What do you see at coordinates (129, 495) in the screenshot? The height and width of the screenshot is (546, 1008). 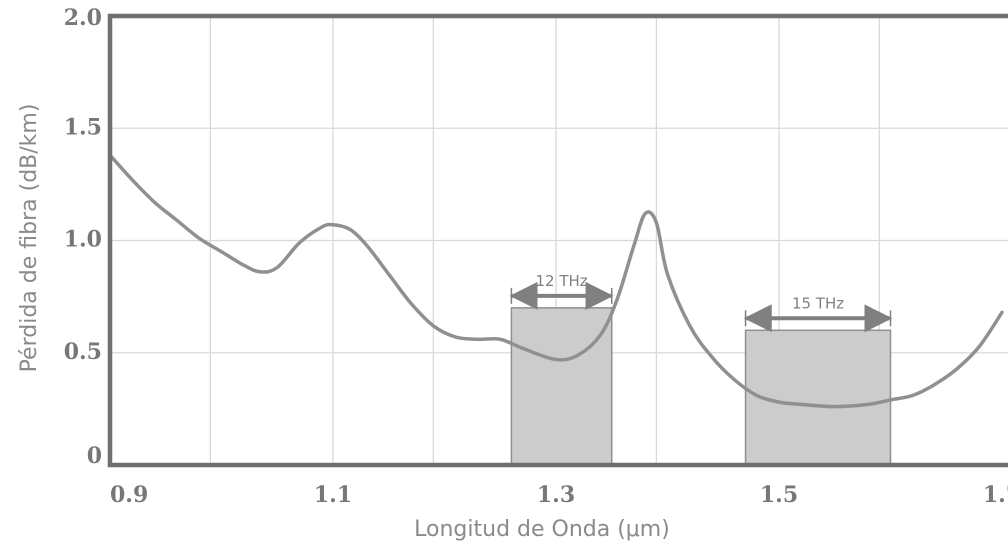 I see `x-tick-label: 0.9` at bounding box center [129, 495].